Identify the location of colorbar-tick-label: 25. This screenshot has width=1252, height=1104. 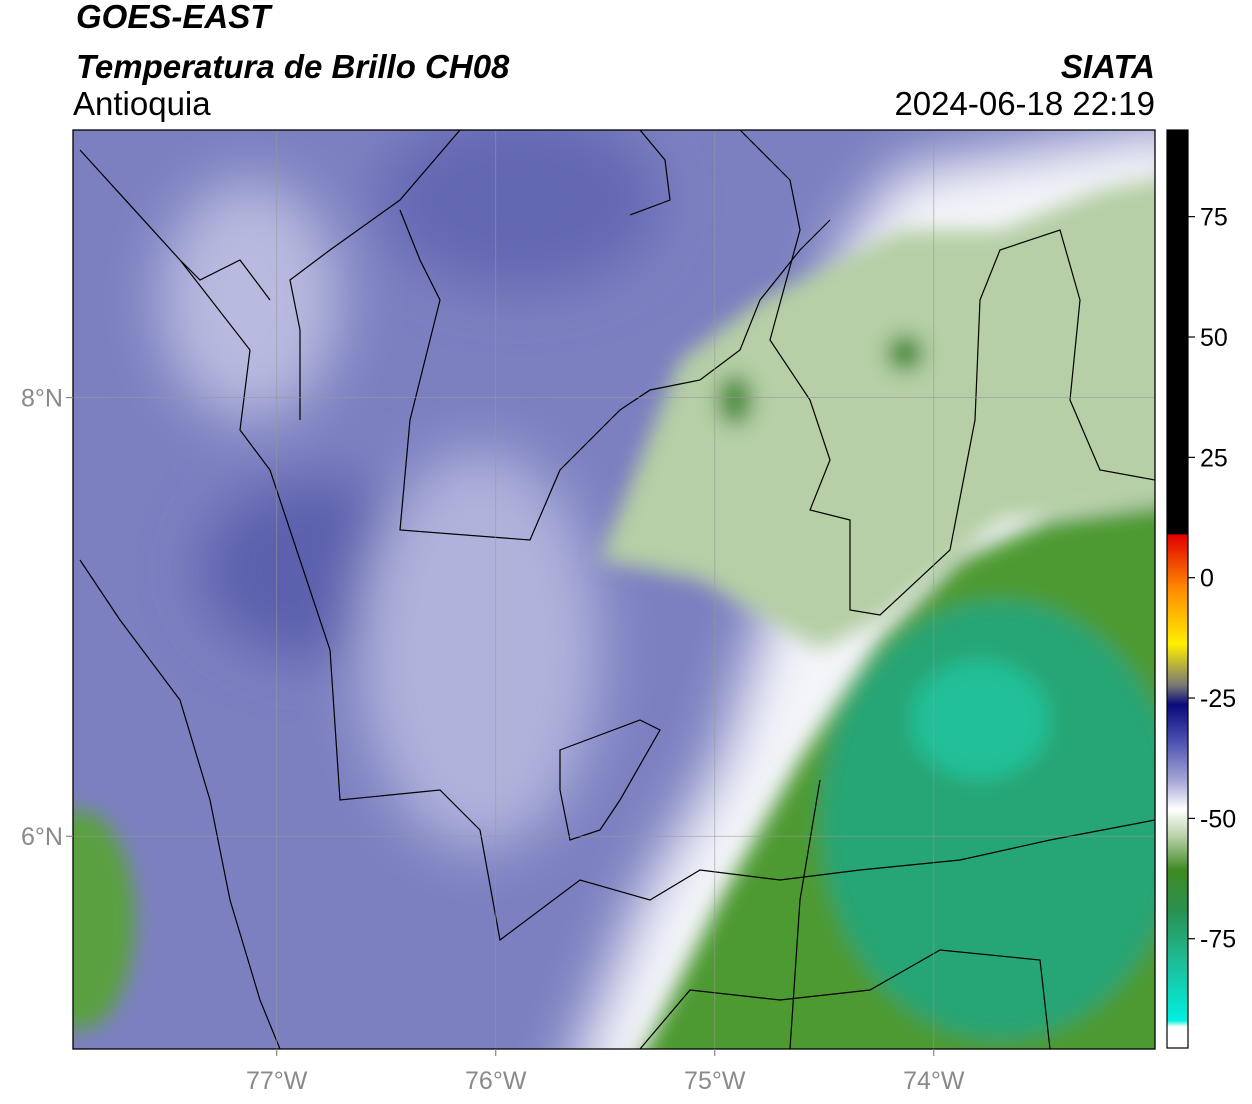
(1214, 458).